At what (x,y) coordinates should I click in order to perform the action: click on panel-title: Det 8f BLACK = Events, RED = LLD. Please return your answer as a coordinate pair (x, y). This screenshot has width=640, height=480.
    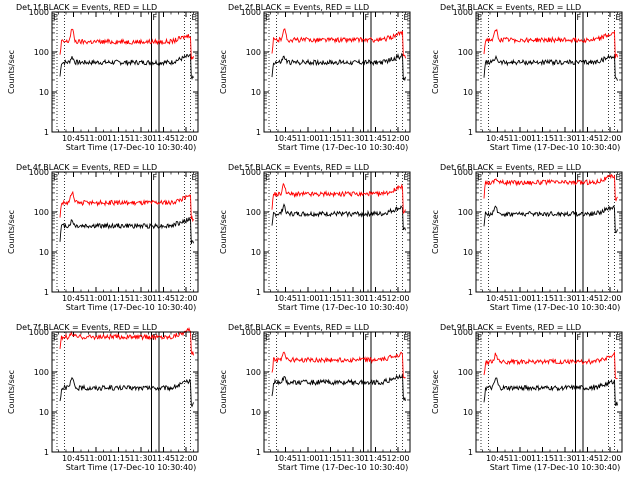
    Looking at the image, I should click on (298, 327).